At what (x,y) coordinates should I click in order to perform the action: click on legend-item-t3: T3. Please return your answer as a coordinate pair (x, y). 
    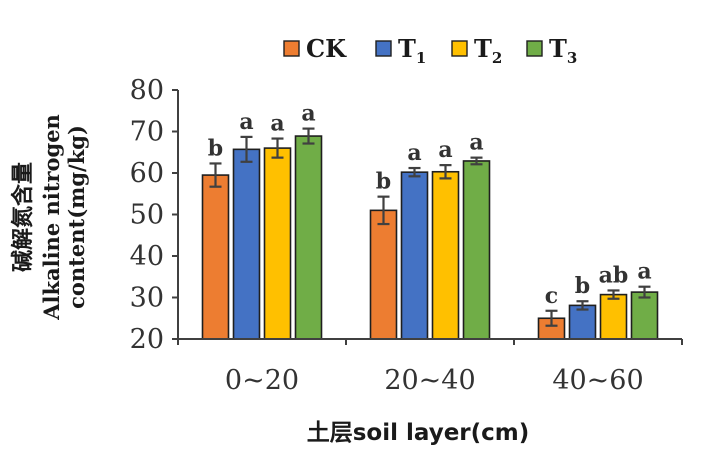
    Looking at the image, I should click on (551, 50).